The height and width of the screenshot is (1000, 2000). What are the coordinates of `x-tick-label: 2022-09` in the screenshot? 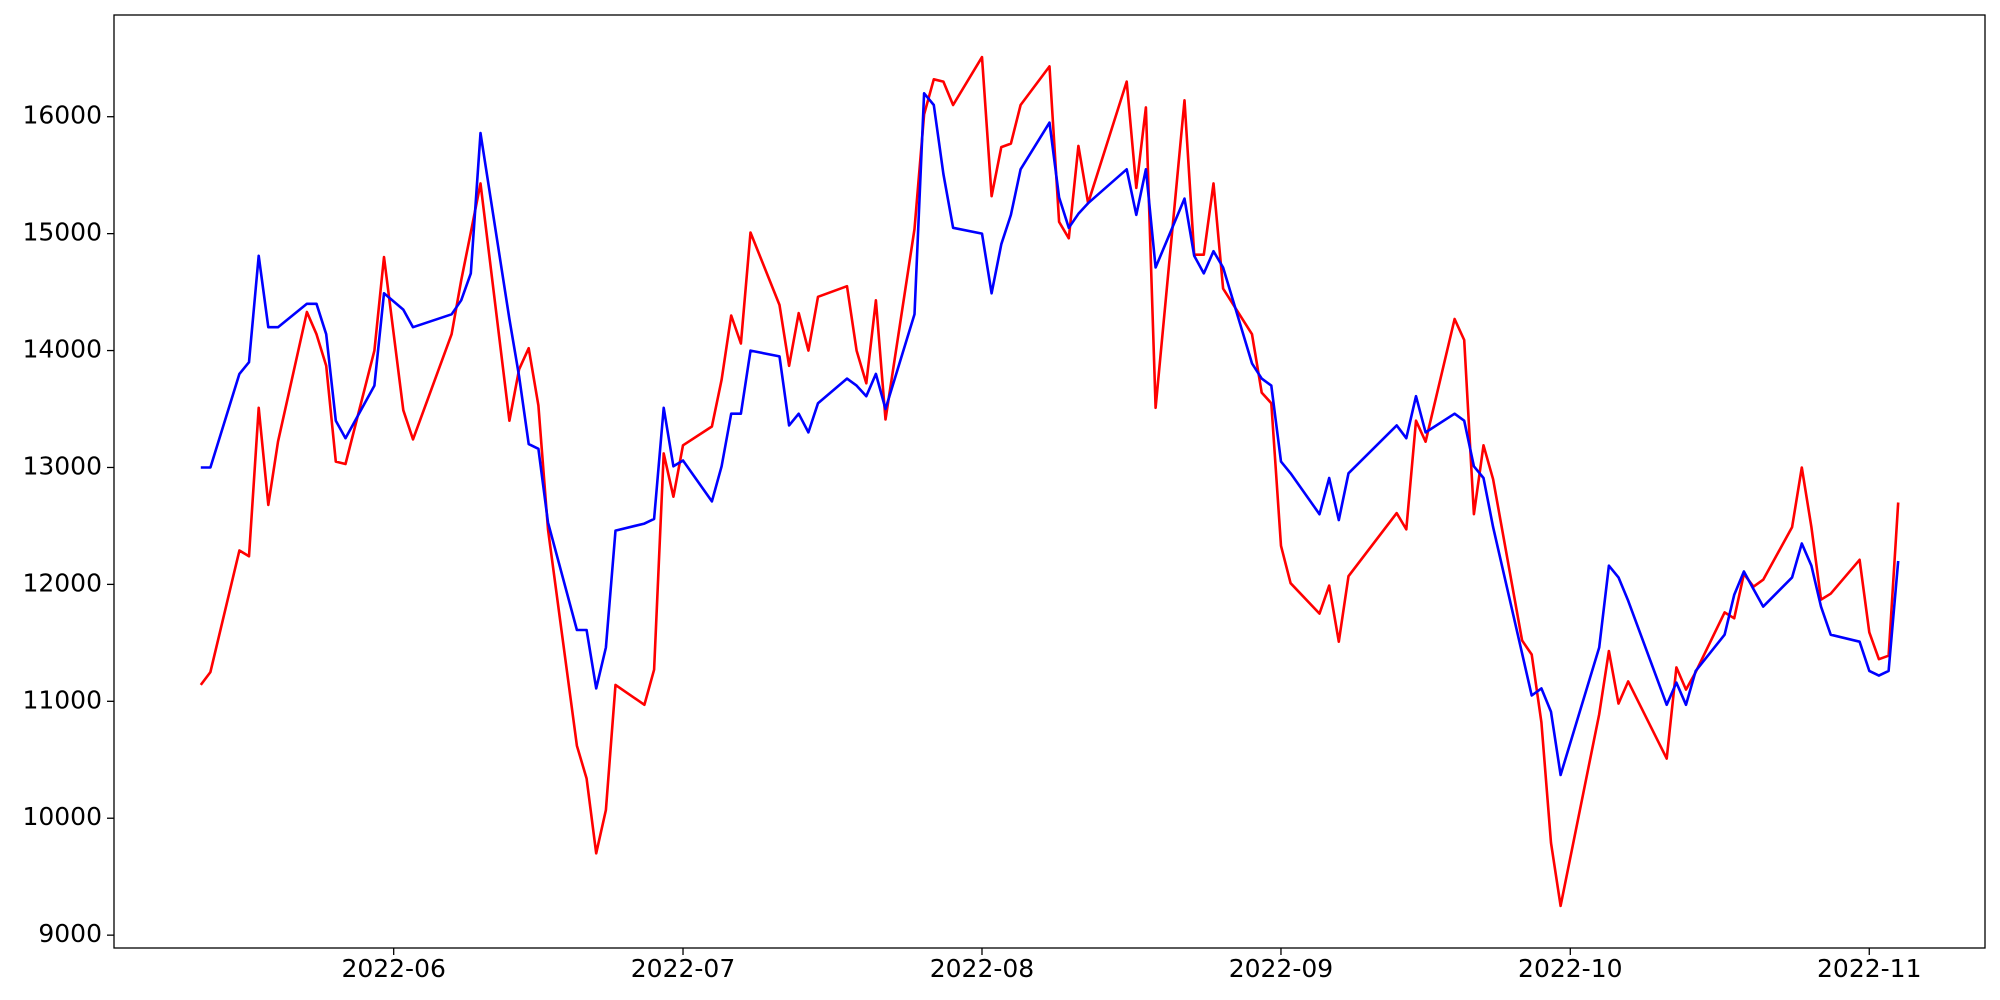 It's located at (1281, 968).